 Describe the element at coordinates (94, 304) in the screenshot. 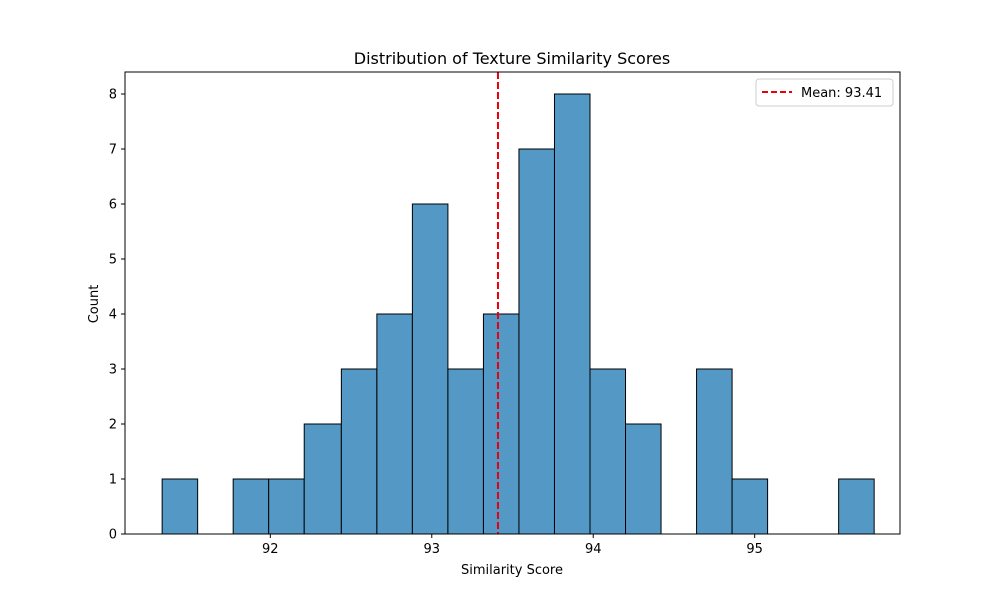

I see `y-axis-label: Count` at that location.